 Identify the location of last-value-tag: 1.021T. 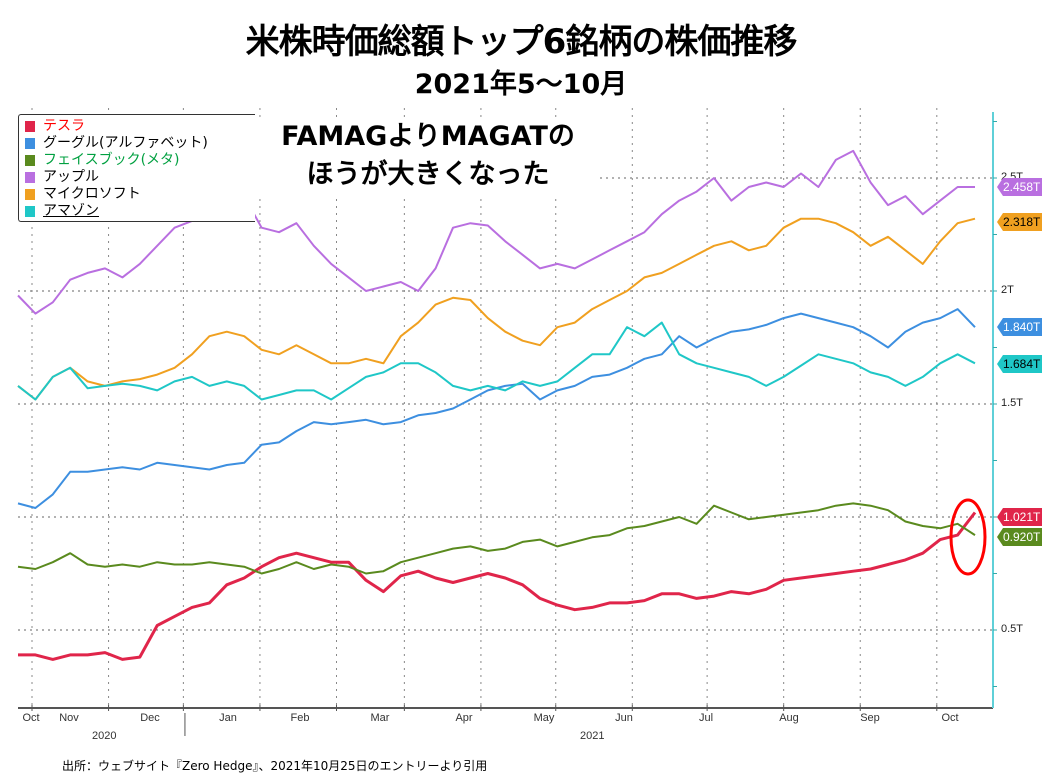
(1019, 517).